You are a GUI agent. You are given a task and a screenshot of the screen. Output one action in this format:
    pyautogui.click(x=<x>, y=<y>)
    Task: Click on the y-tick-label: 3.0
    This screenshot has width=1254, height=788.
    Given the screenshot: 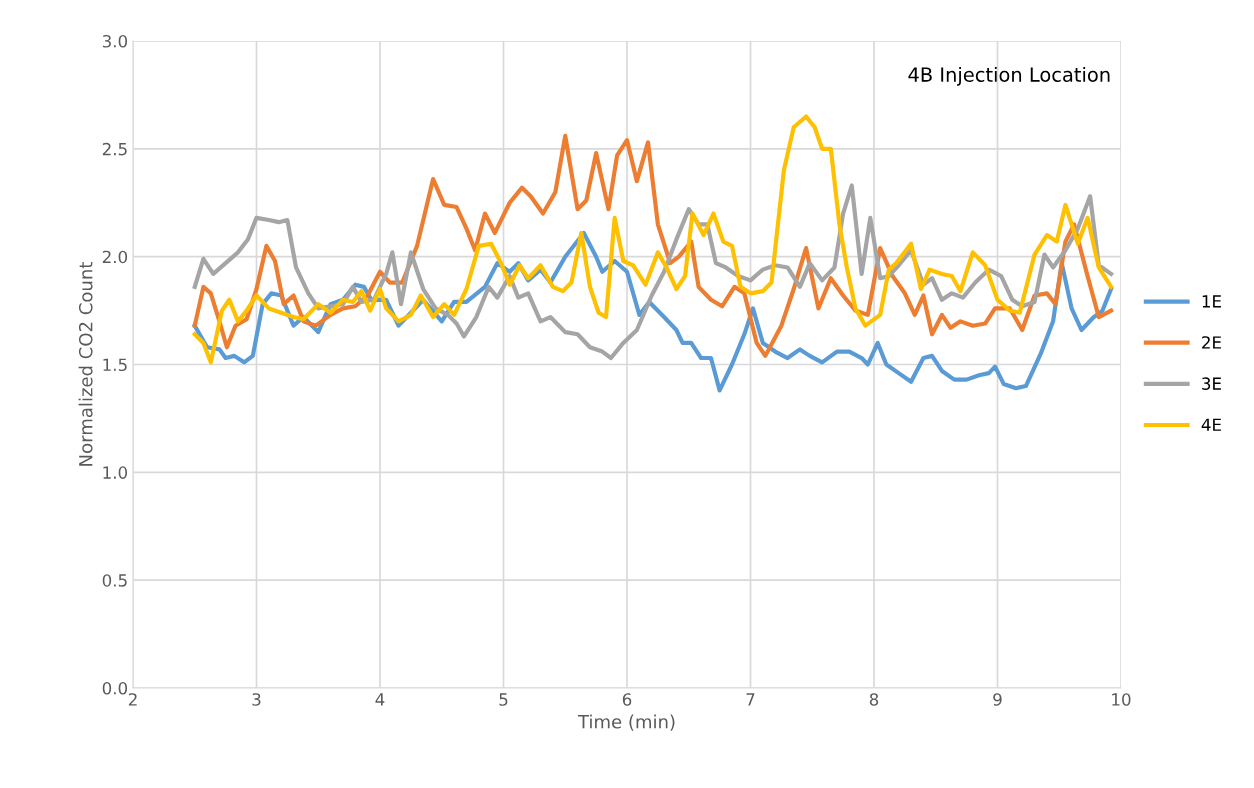 What is the action you would take?
    pyautogui.click(x=115, y=41)
    